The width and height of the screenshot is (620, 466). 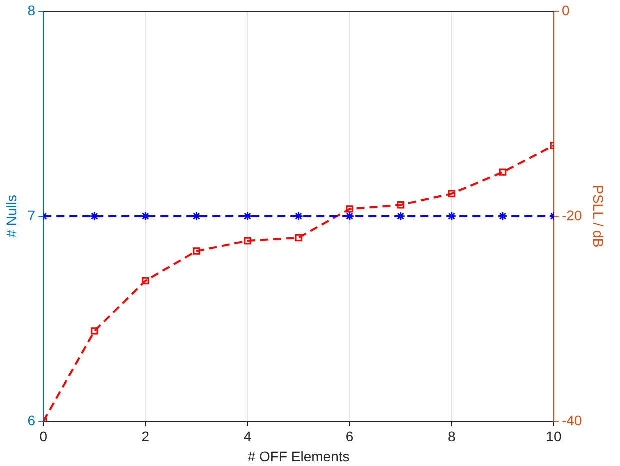 What do you see at coordinates (299, 456) in the screenshot?
I see `x-axis-title: # OFF Elements` at bounding box center [299, 456].